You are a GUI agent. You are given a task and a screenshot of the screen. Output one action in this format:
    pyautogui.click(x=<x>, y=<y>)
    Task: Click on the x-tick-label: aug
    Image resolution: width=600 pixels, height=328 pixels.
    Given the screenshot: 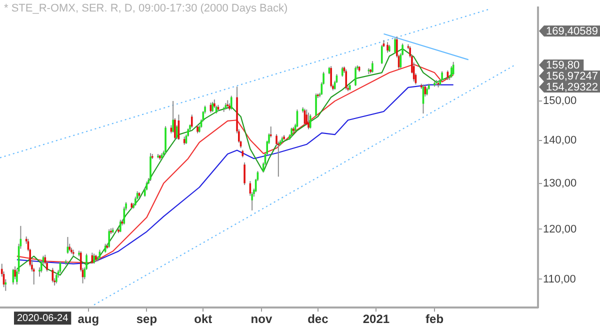 What is the action you would take?
    pyautogui.click(x=89, y=319)
    